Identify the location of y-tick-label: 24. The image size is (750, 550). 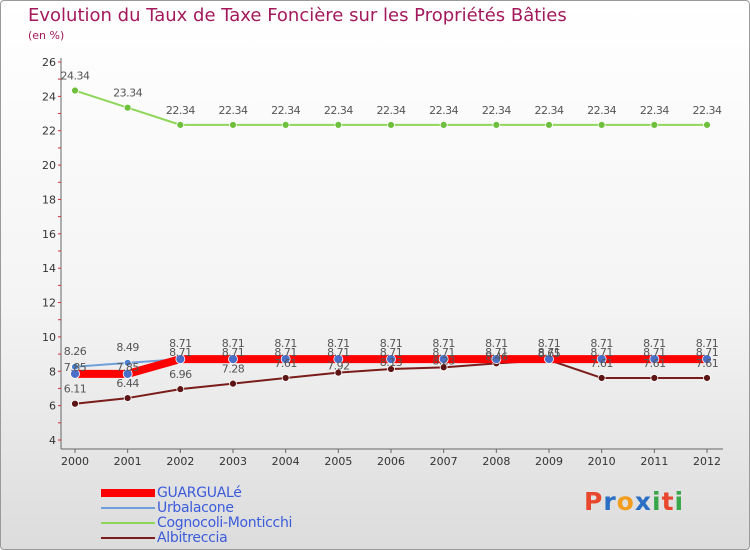
(49, 96).